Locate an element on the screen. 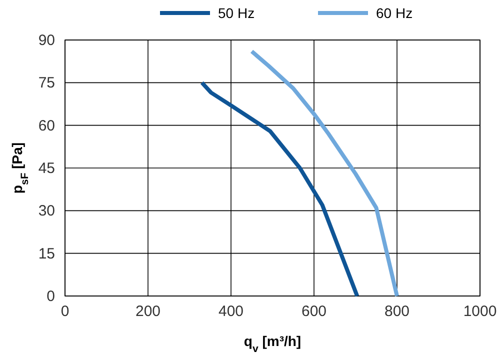 This screenshot has width=500, height=358. x-tick-label: 400 is located at coordinates (231, 311).